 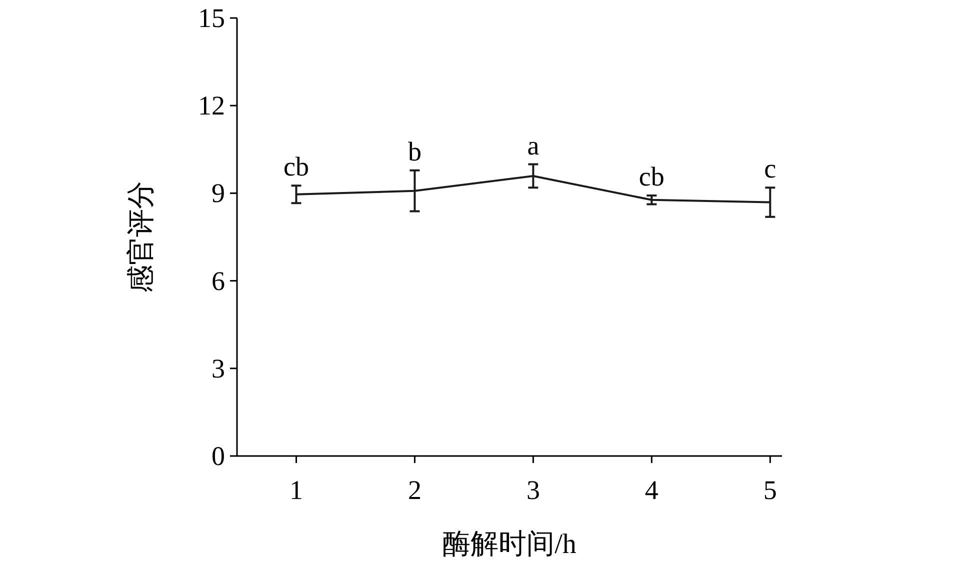 What do you see at coordinates (651, 490) in the screenshot?
I see `x-tick-label: 4` at bounding box center [651, 490].